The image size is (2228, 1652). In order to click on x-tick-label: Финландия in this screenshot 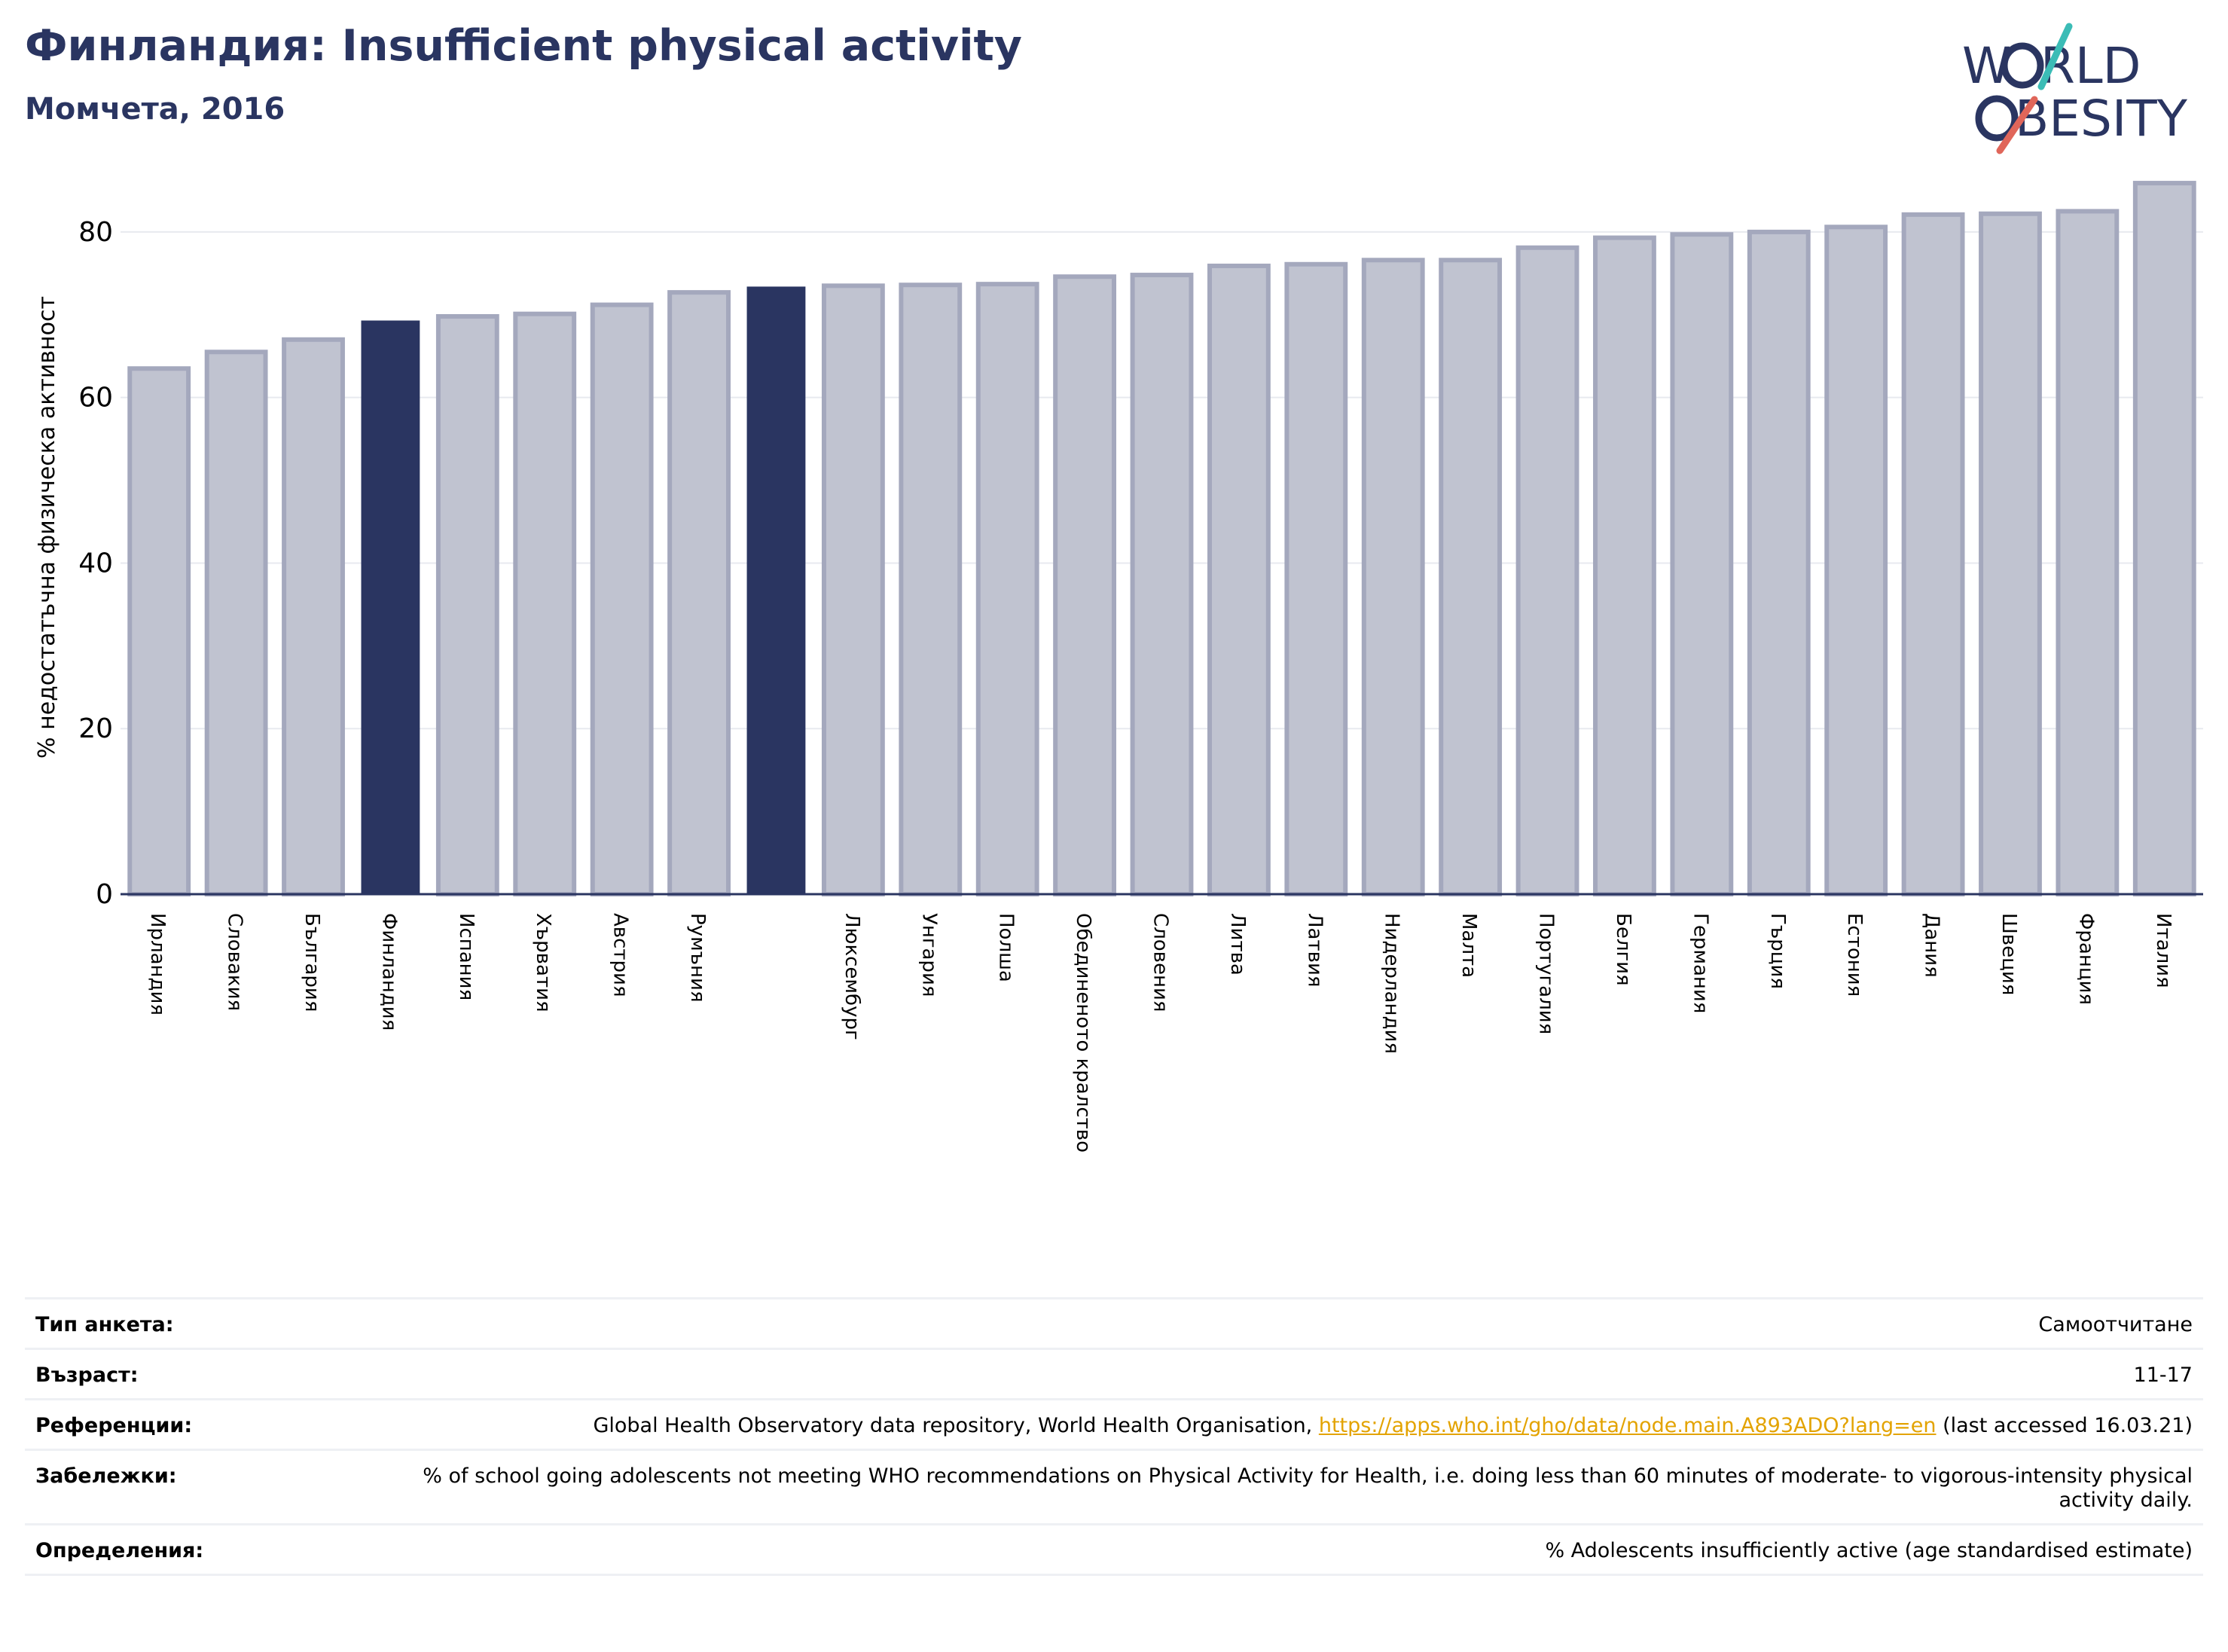, I will do `click(388, 972)`.